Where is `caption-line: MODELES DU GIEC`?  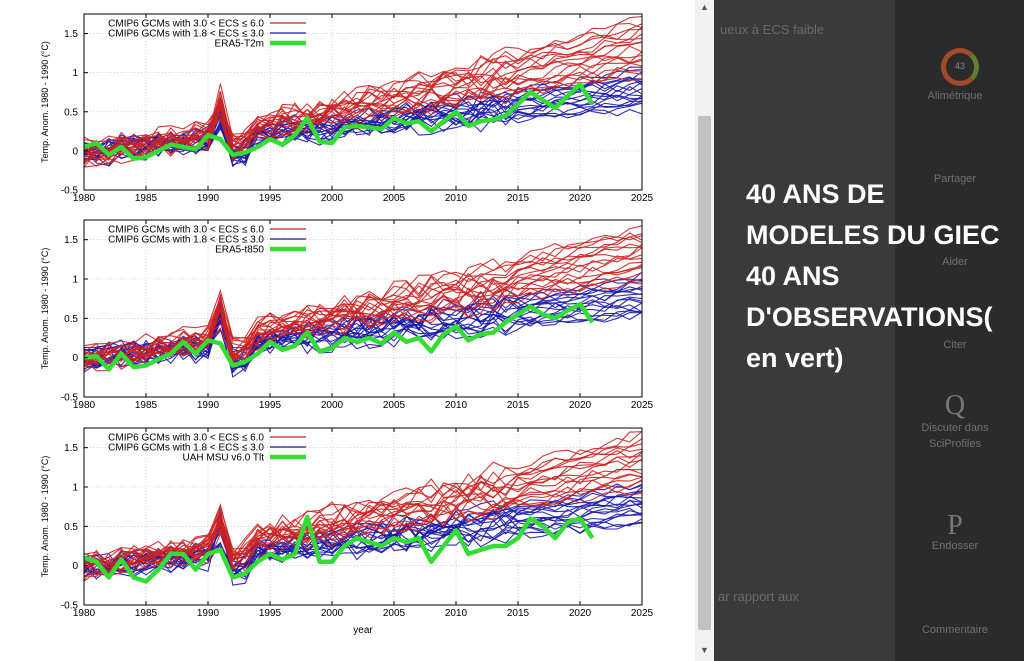 caption-line: MODELES DU GIEC is located at coordinates (873, 235).